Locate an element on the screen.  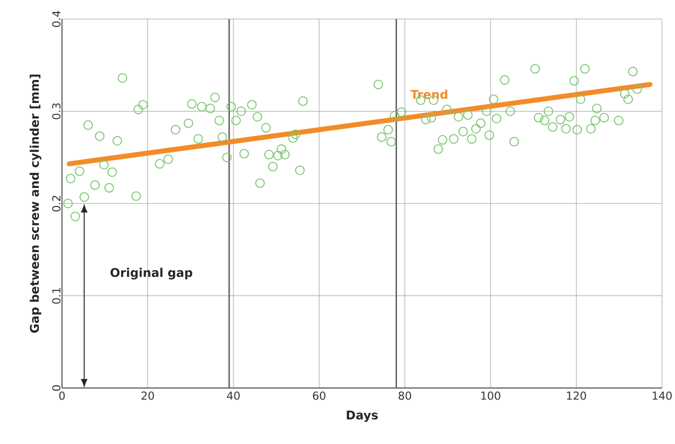
y-axis-title: Gap between screw and cylinder [mm] is located at coordinates (36, 203).